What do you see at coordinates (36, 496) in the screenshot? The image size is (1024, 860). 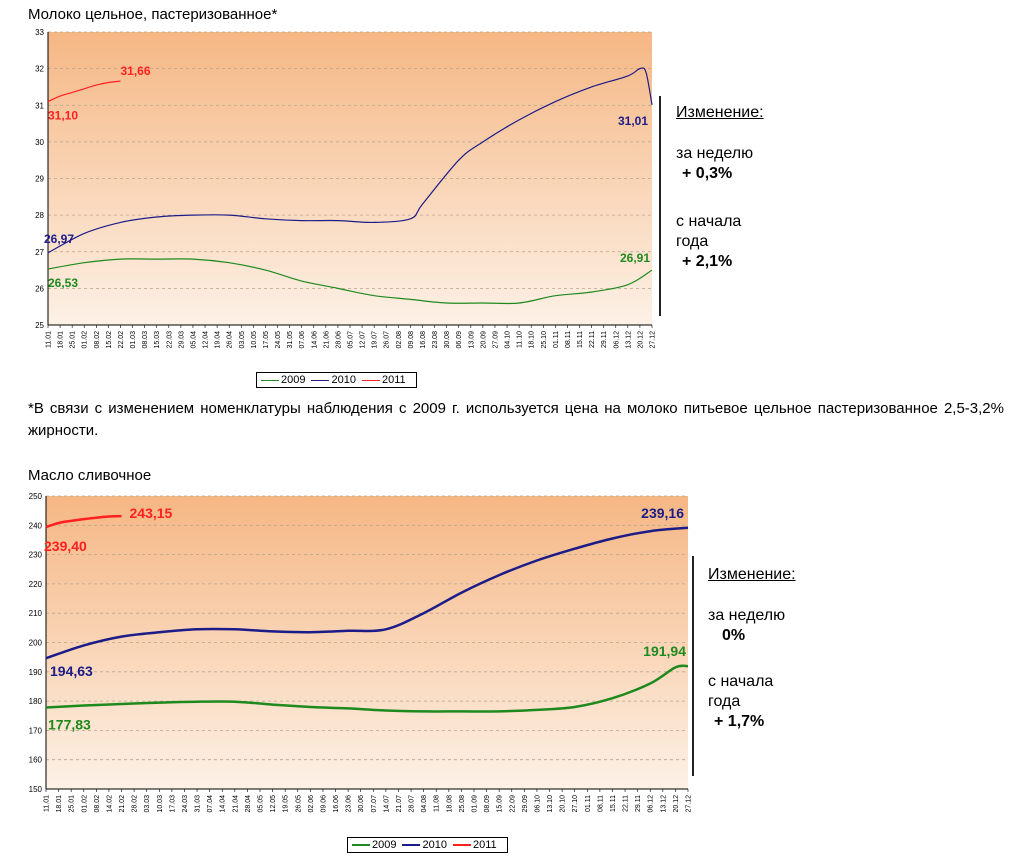 I see `y-tick-label: 250` at bounding box center [36, 496].